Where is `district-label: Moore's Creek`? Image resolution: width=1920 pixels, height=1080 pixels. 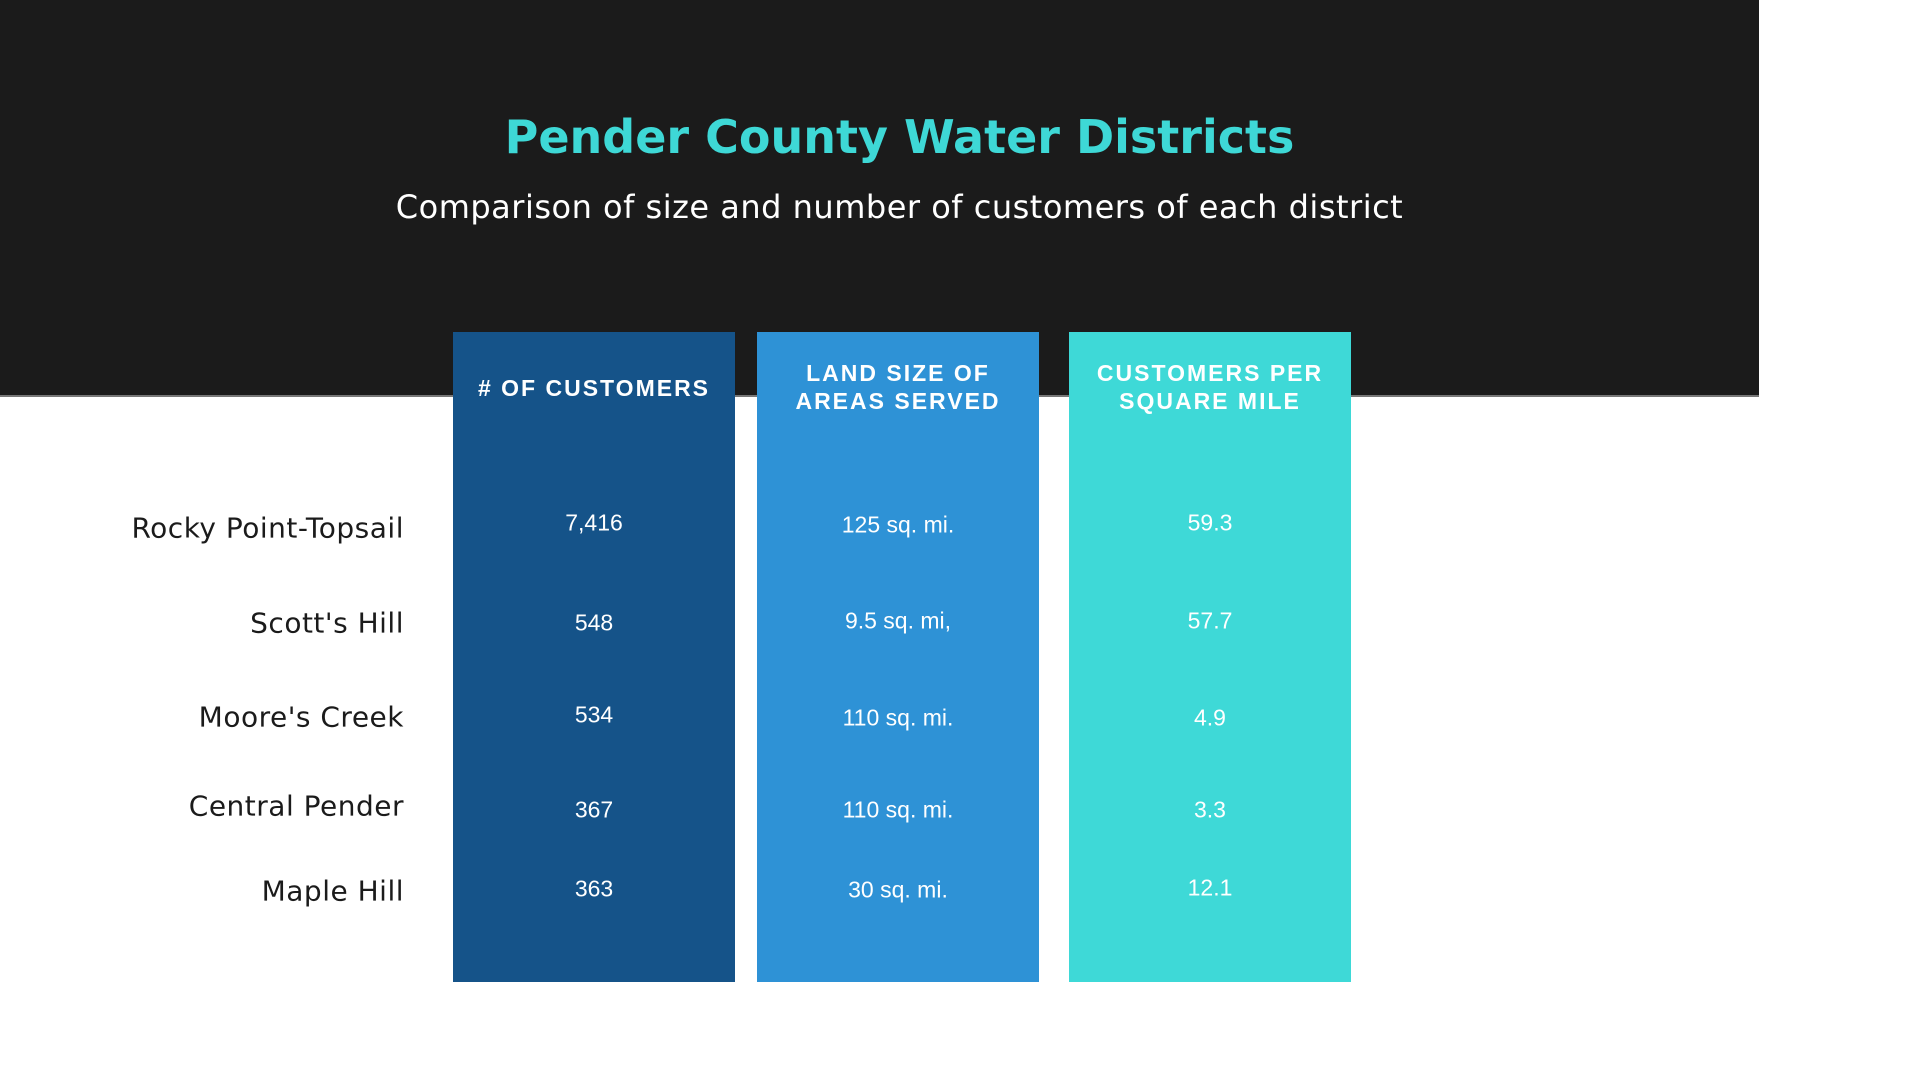 district-label: Moore's Creek is located at coordinates (301, 717).